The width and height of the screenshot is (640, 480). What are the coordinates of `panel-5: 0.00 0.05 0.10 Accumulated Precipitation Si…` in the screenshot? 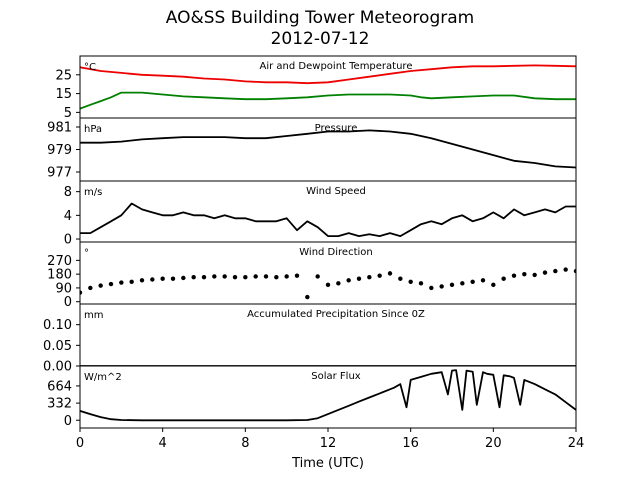 It's located at (310, 339).